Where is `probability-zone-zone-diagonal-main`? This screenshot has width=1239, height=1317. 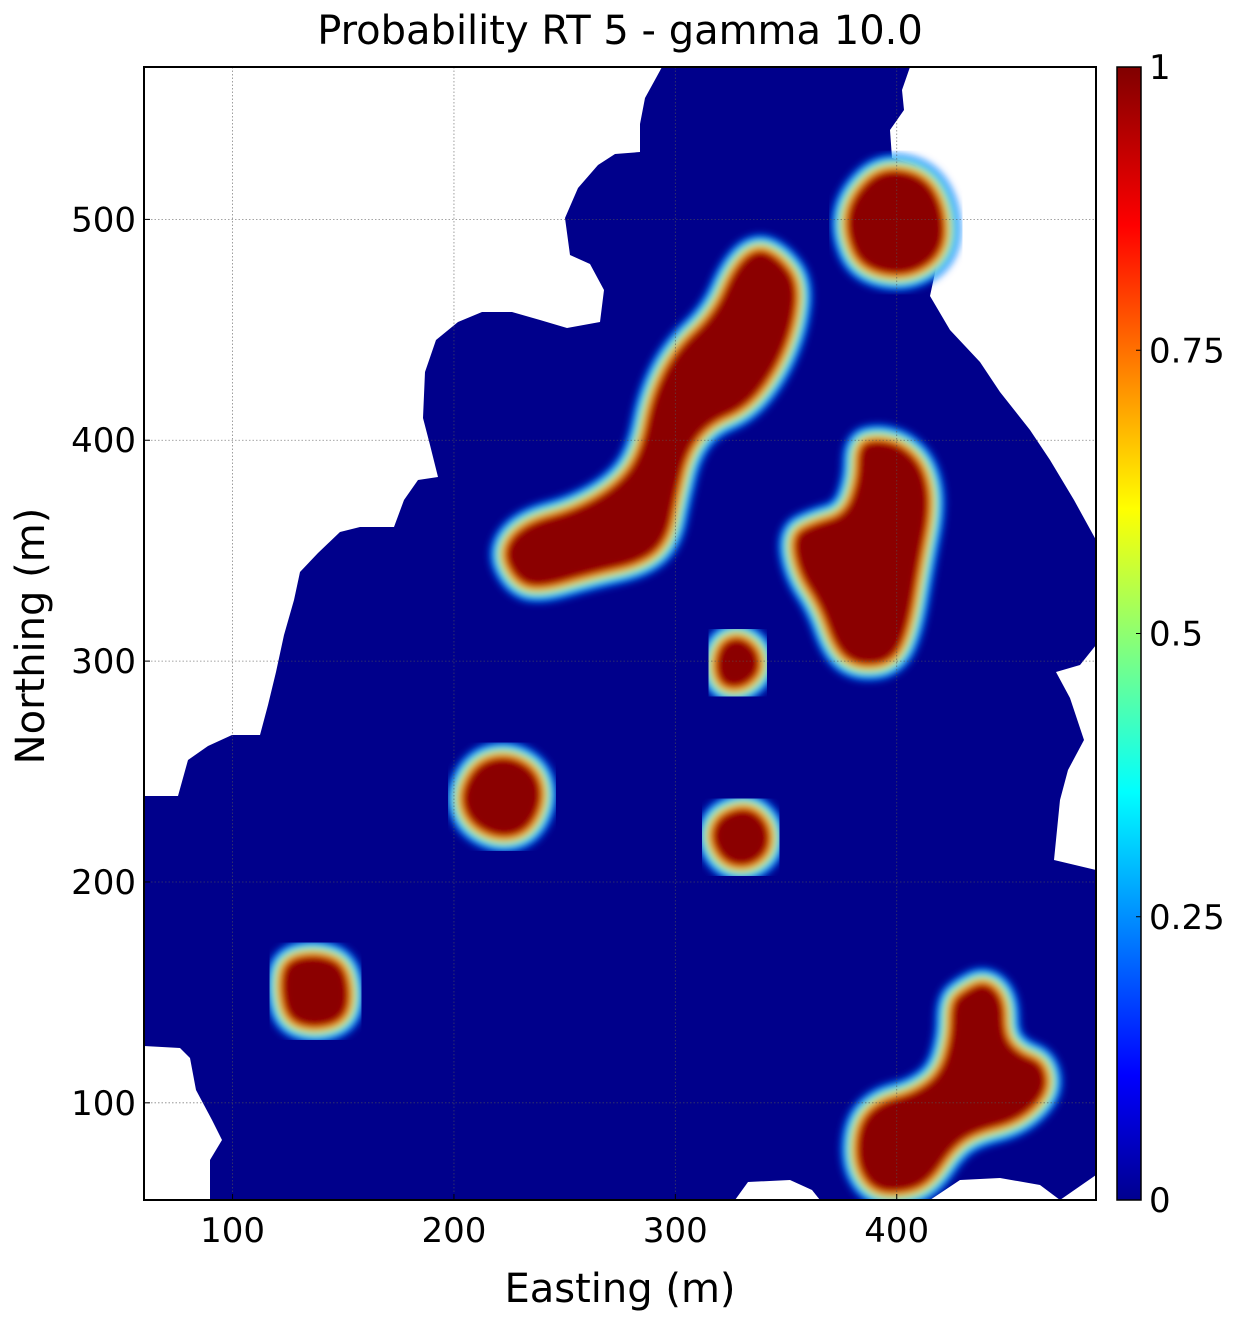 probability-zone-zone-diagonal-main is located at coordinates (651, 418).